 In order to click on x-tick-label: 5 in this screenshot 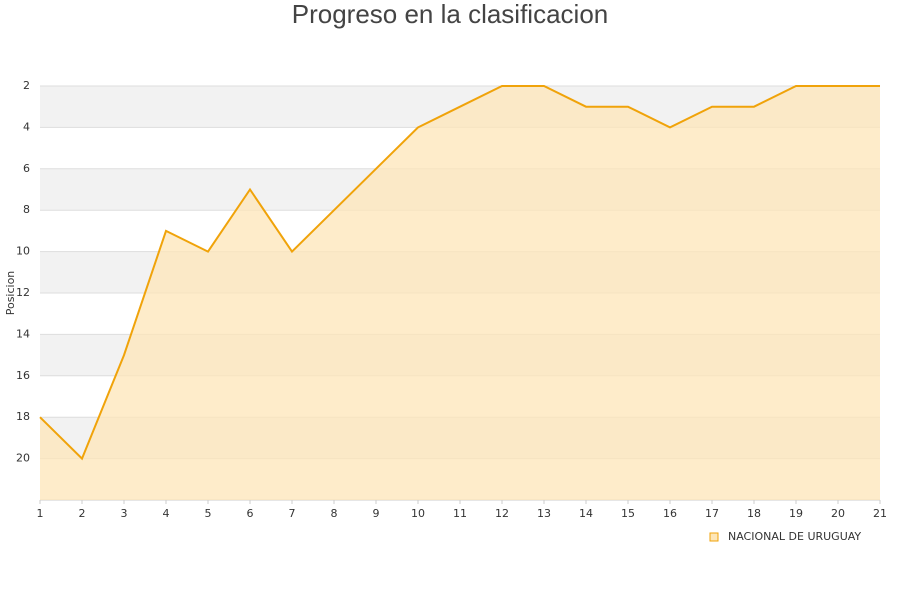, I will do `click(208, 513)`.